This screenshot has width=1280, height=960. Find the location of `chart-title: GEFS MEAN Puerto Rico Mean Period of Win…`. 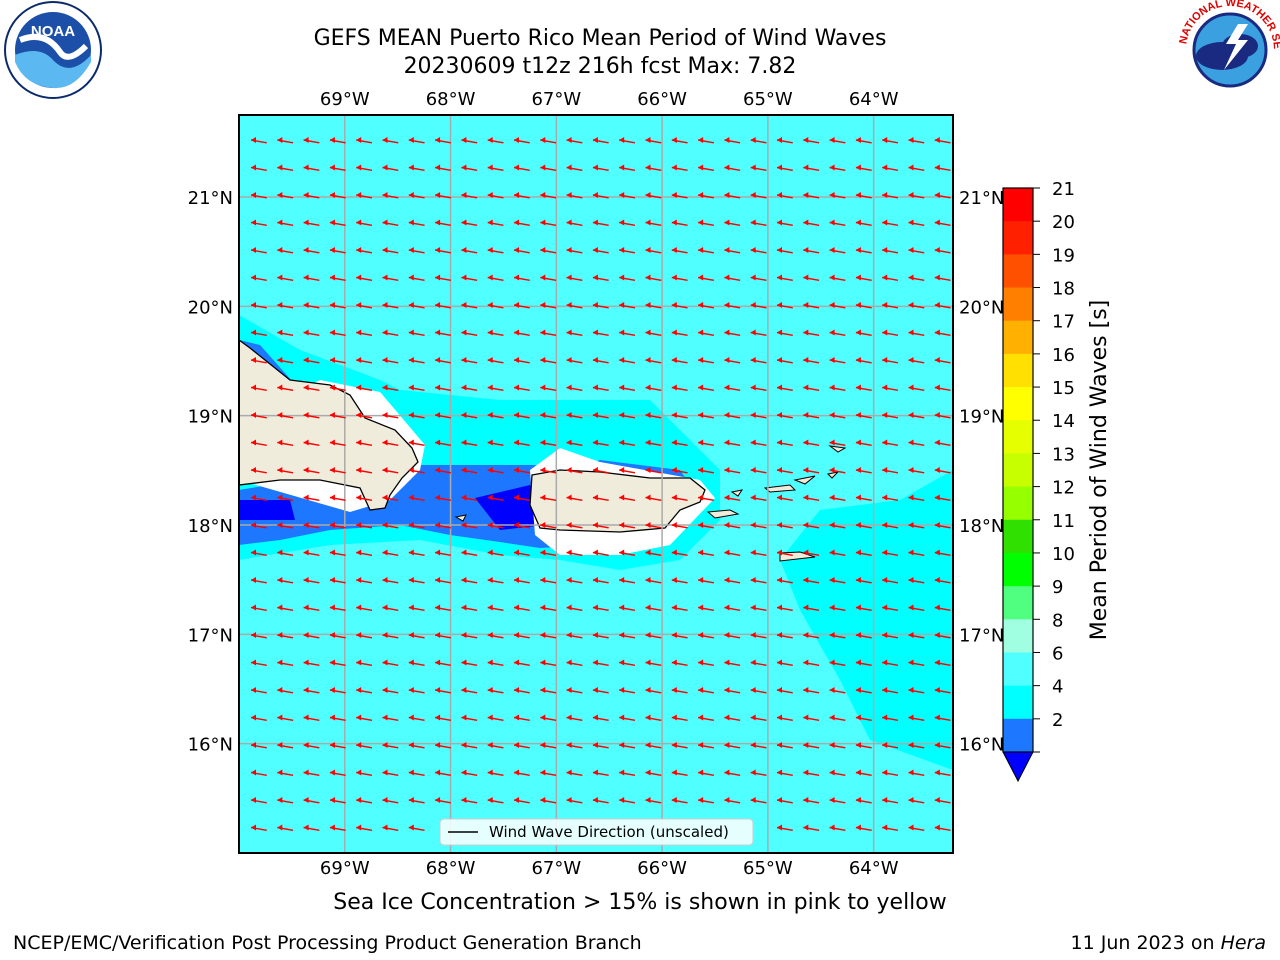

chart-title: GEFS MEAN Puerto Rico Mean Period of Win… is located at coordinates (600, 38).